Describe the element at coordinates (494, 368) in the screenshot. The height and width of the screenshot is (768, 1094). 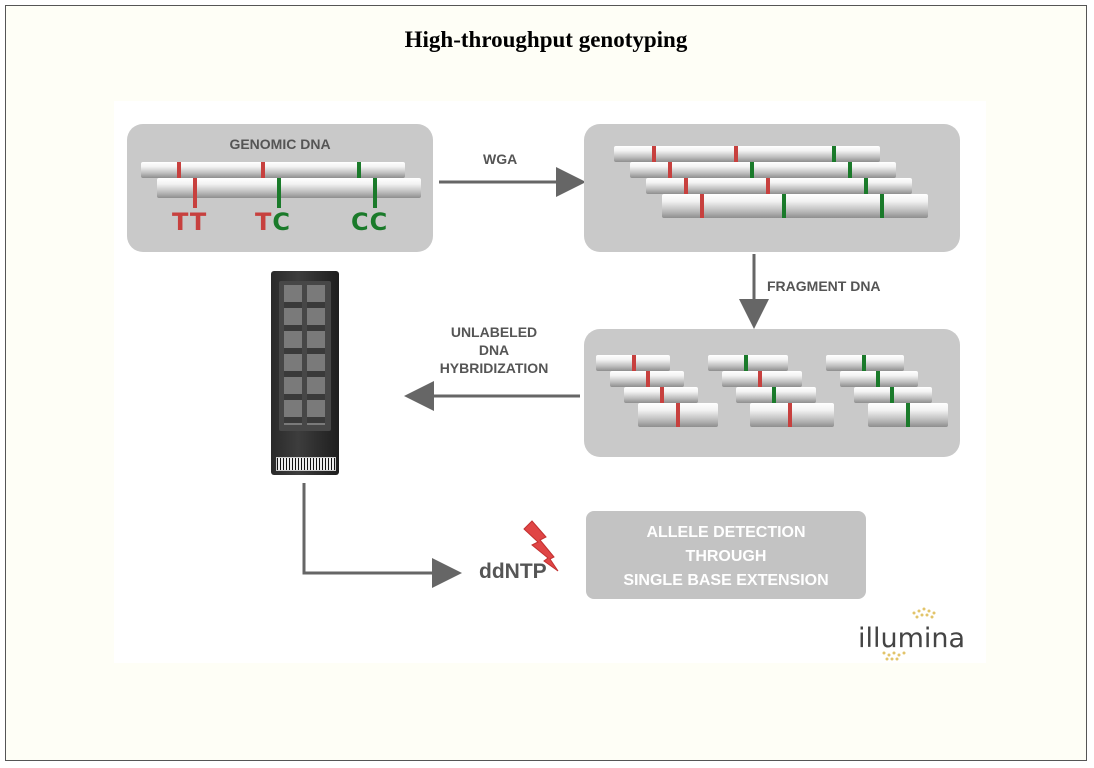
I see `hybridization-line-3: HYBRIDIZATION` at that location.